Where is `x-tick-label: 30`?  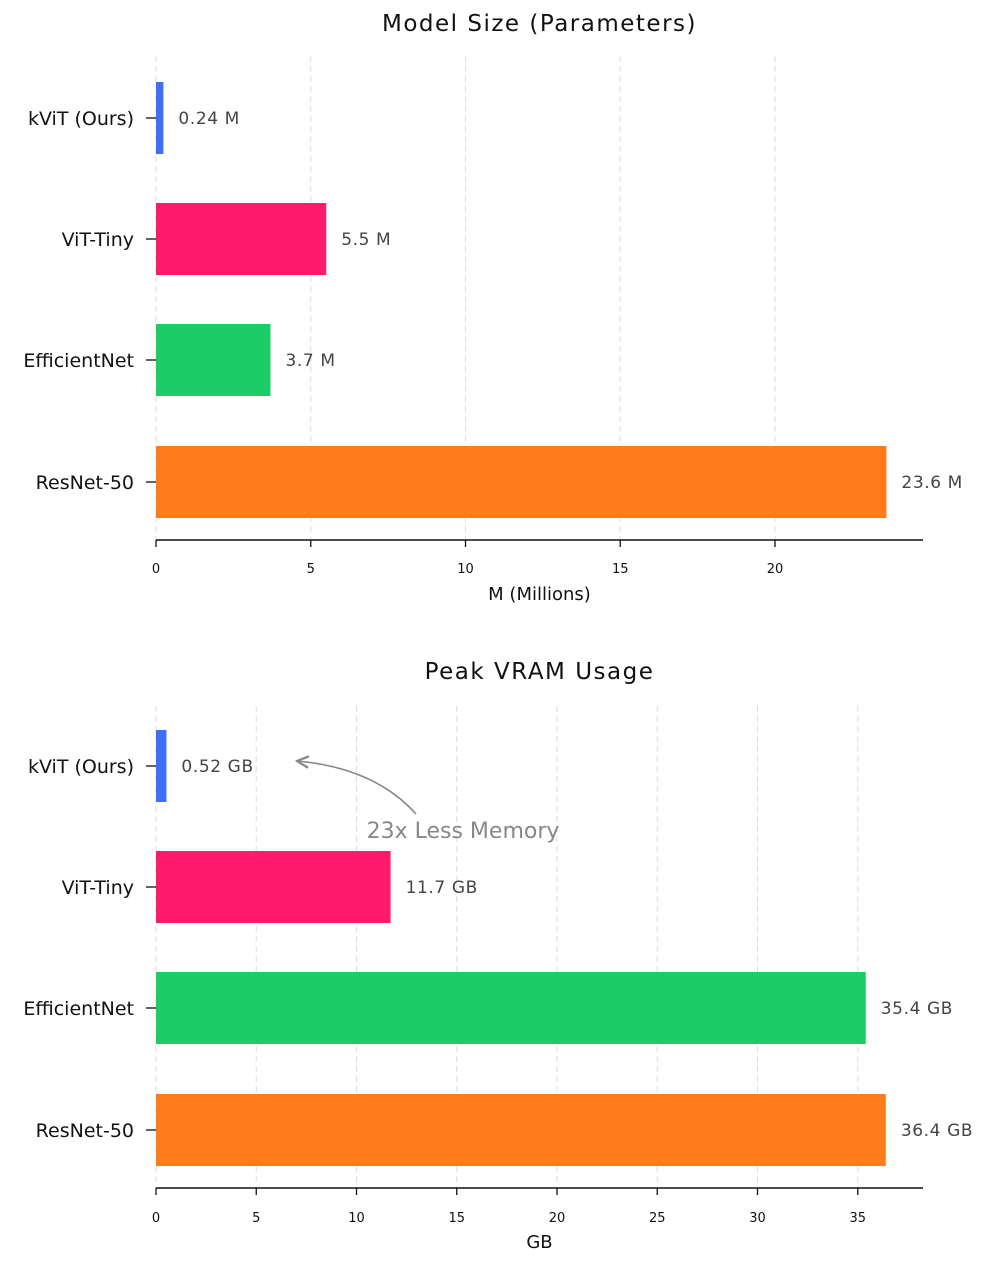
x-tick-label: 30 is located at coordinates (757, 1218).